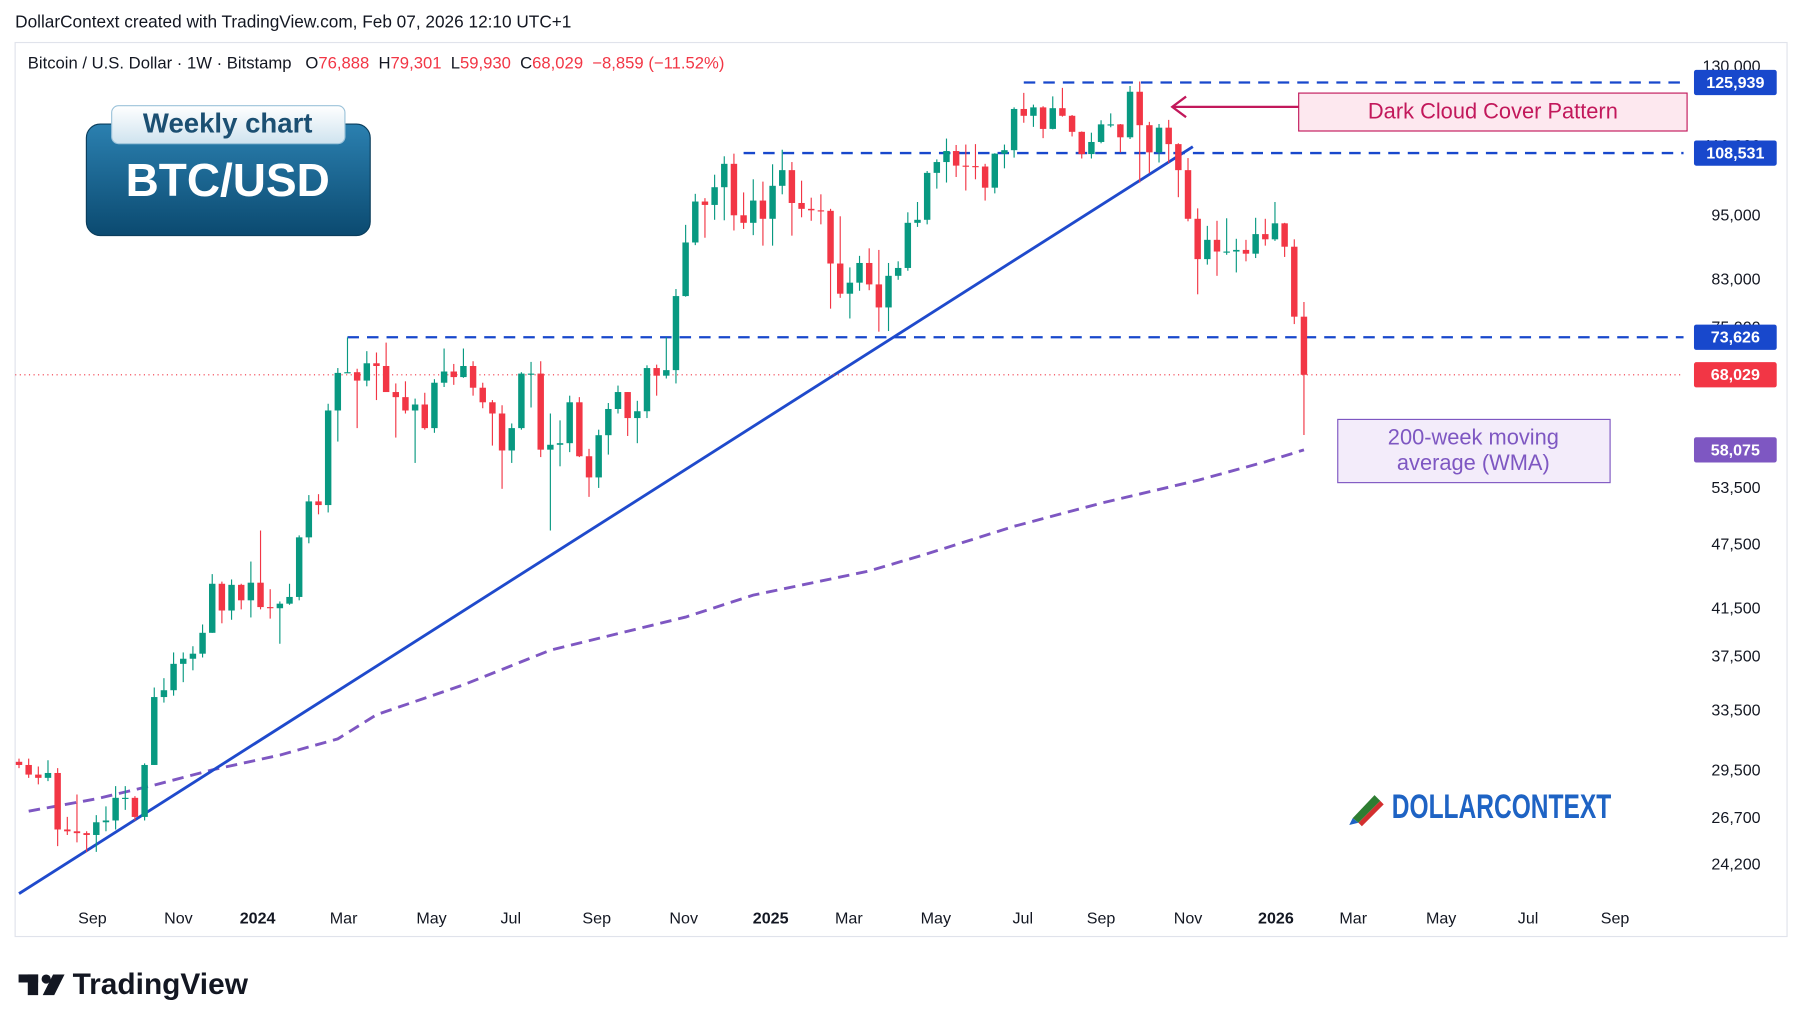 The width and height of the screenshot is (1793, 1025). I want to click on y-tick-label: 33,500, so click(1735, 710).